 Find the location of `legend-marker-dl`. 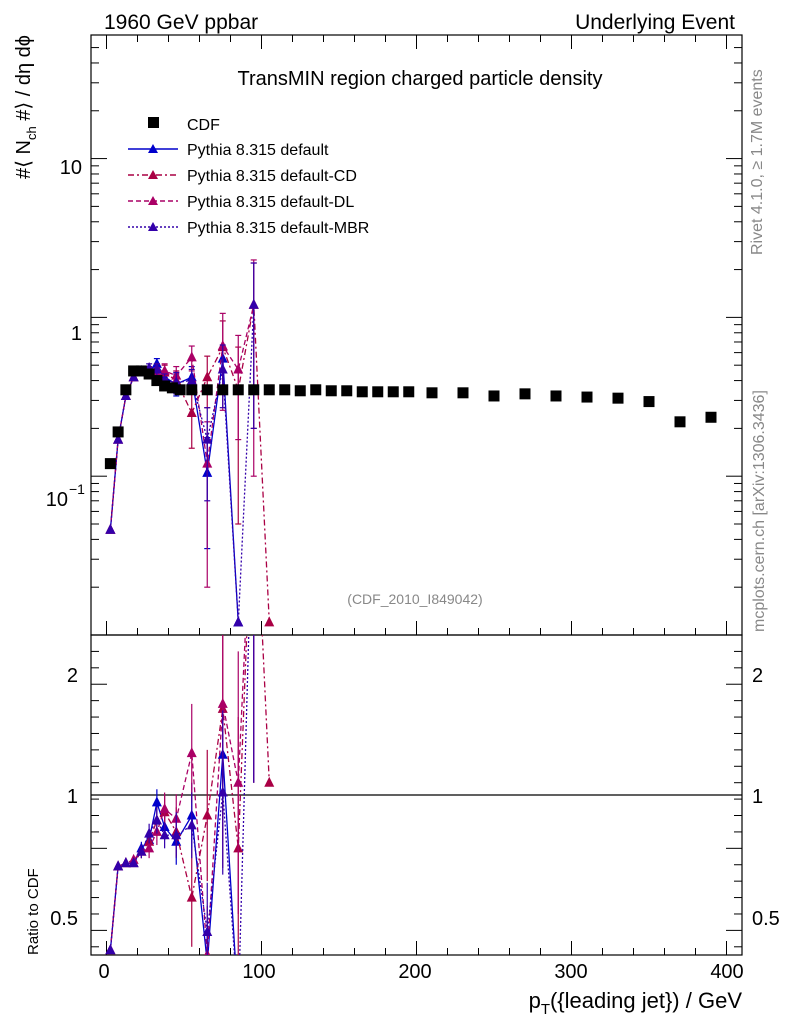

legend-marker-dl is located at coordinates (153, 200).